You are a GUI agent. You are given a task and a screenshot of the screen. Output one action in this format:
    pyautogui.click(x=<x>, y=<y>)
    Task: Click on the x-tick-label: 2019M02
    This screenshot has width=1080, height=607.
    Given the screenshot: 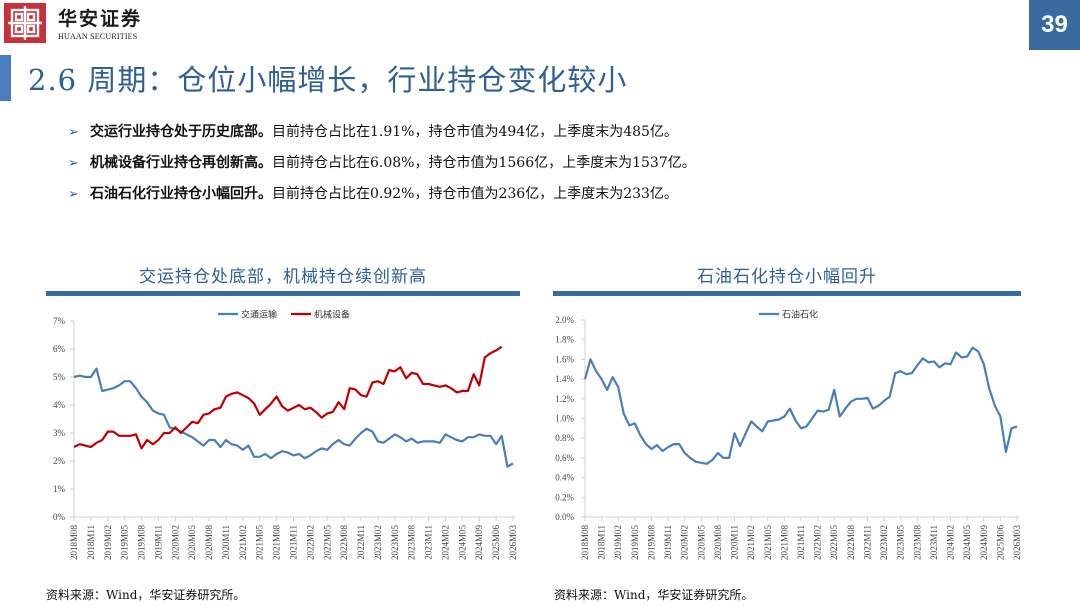 What is the action you would take?
    pyautogui.click(x=108, y=542)
    